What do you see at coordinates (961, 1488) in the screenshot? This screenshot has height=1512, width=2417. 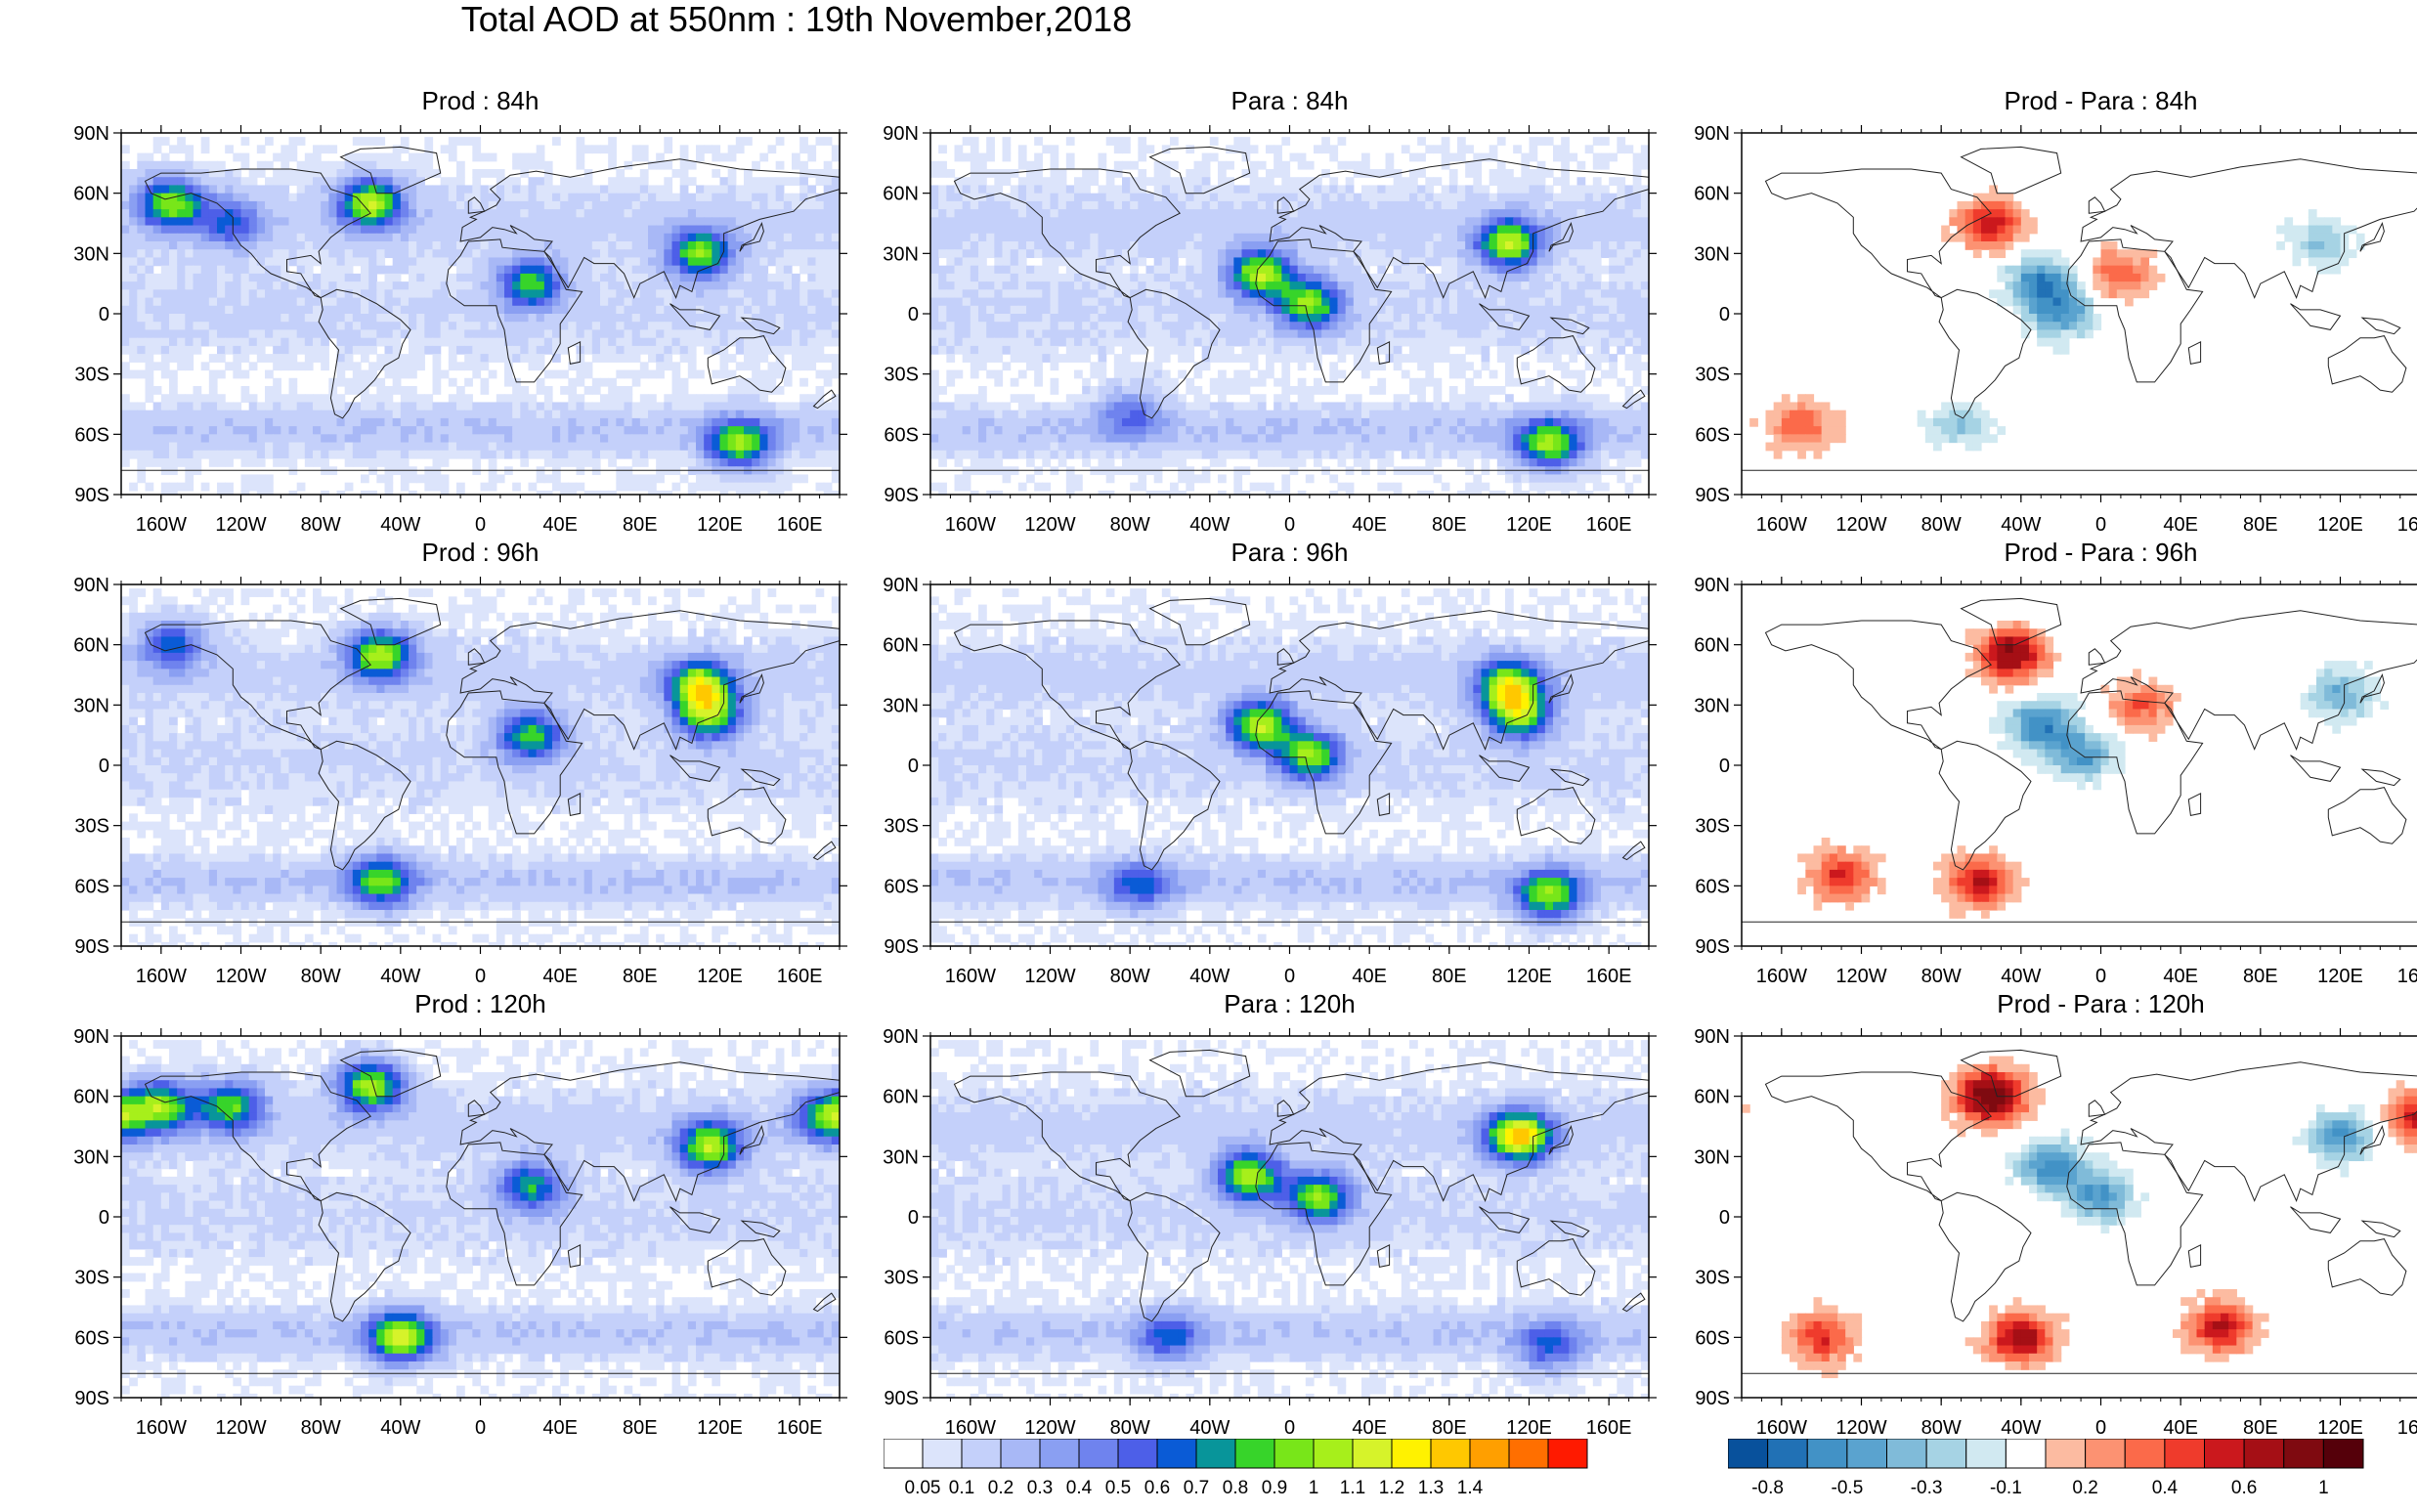 I see `colorbar-label: 0.1` at bounding box center [961, 1488].